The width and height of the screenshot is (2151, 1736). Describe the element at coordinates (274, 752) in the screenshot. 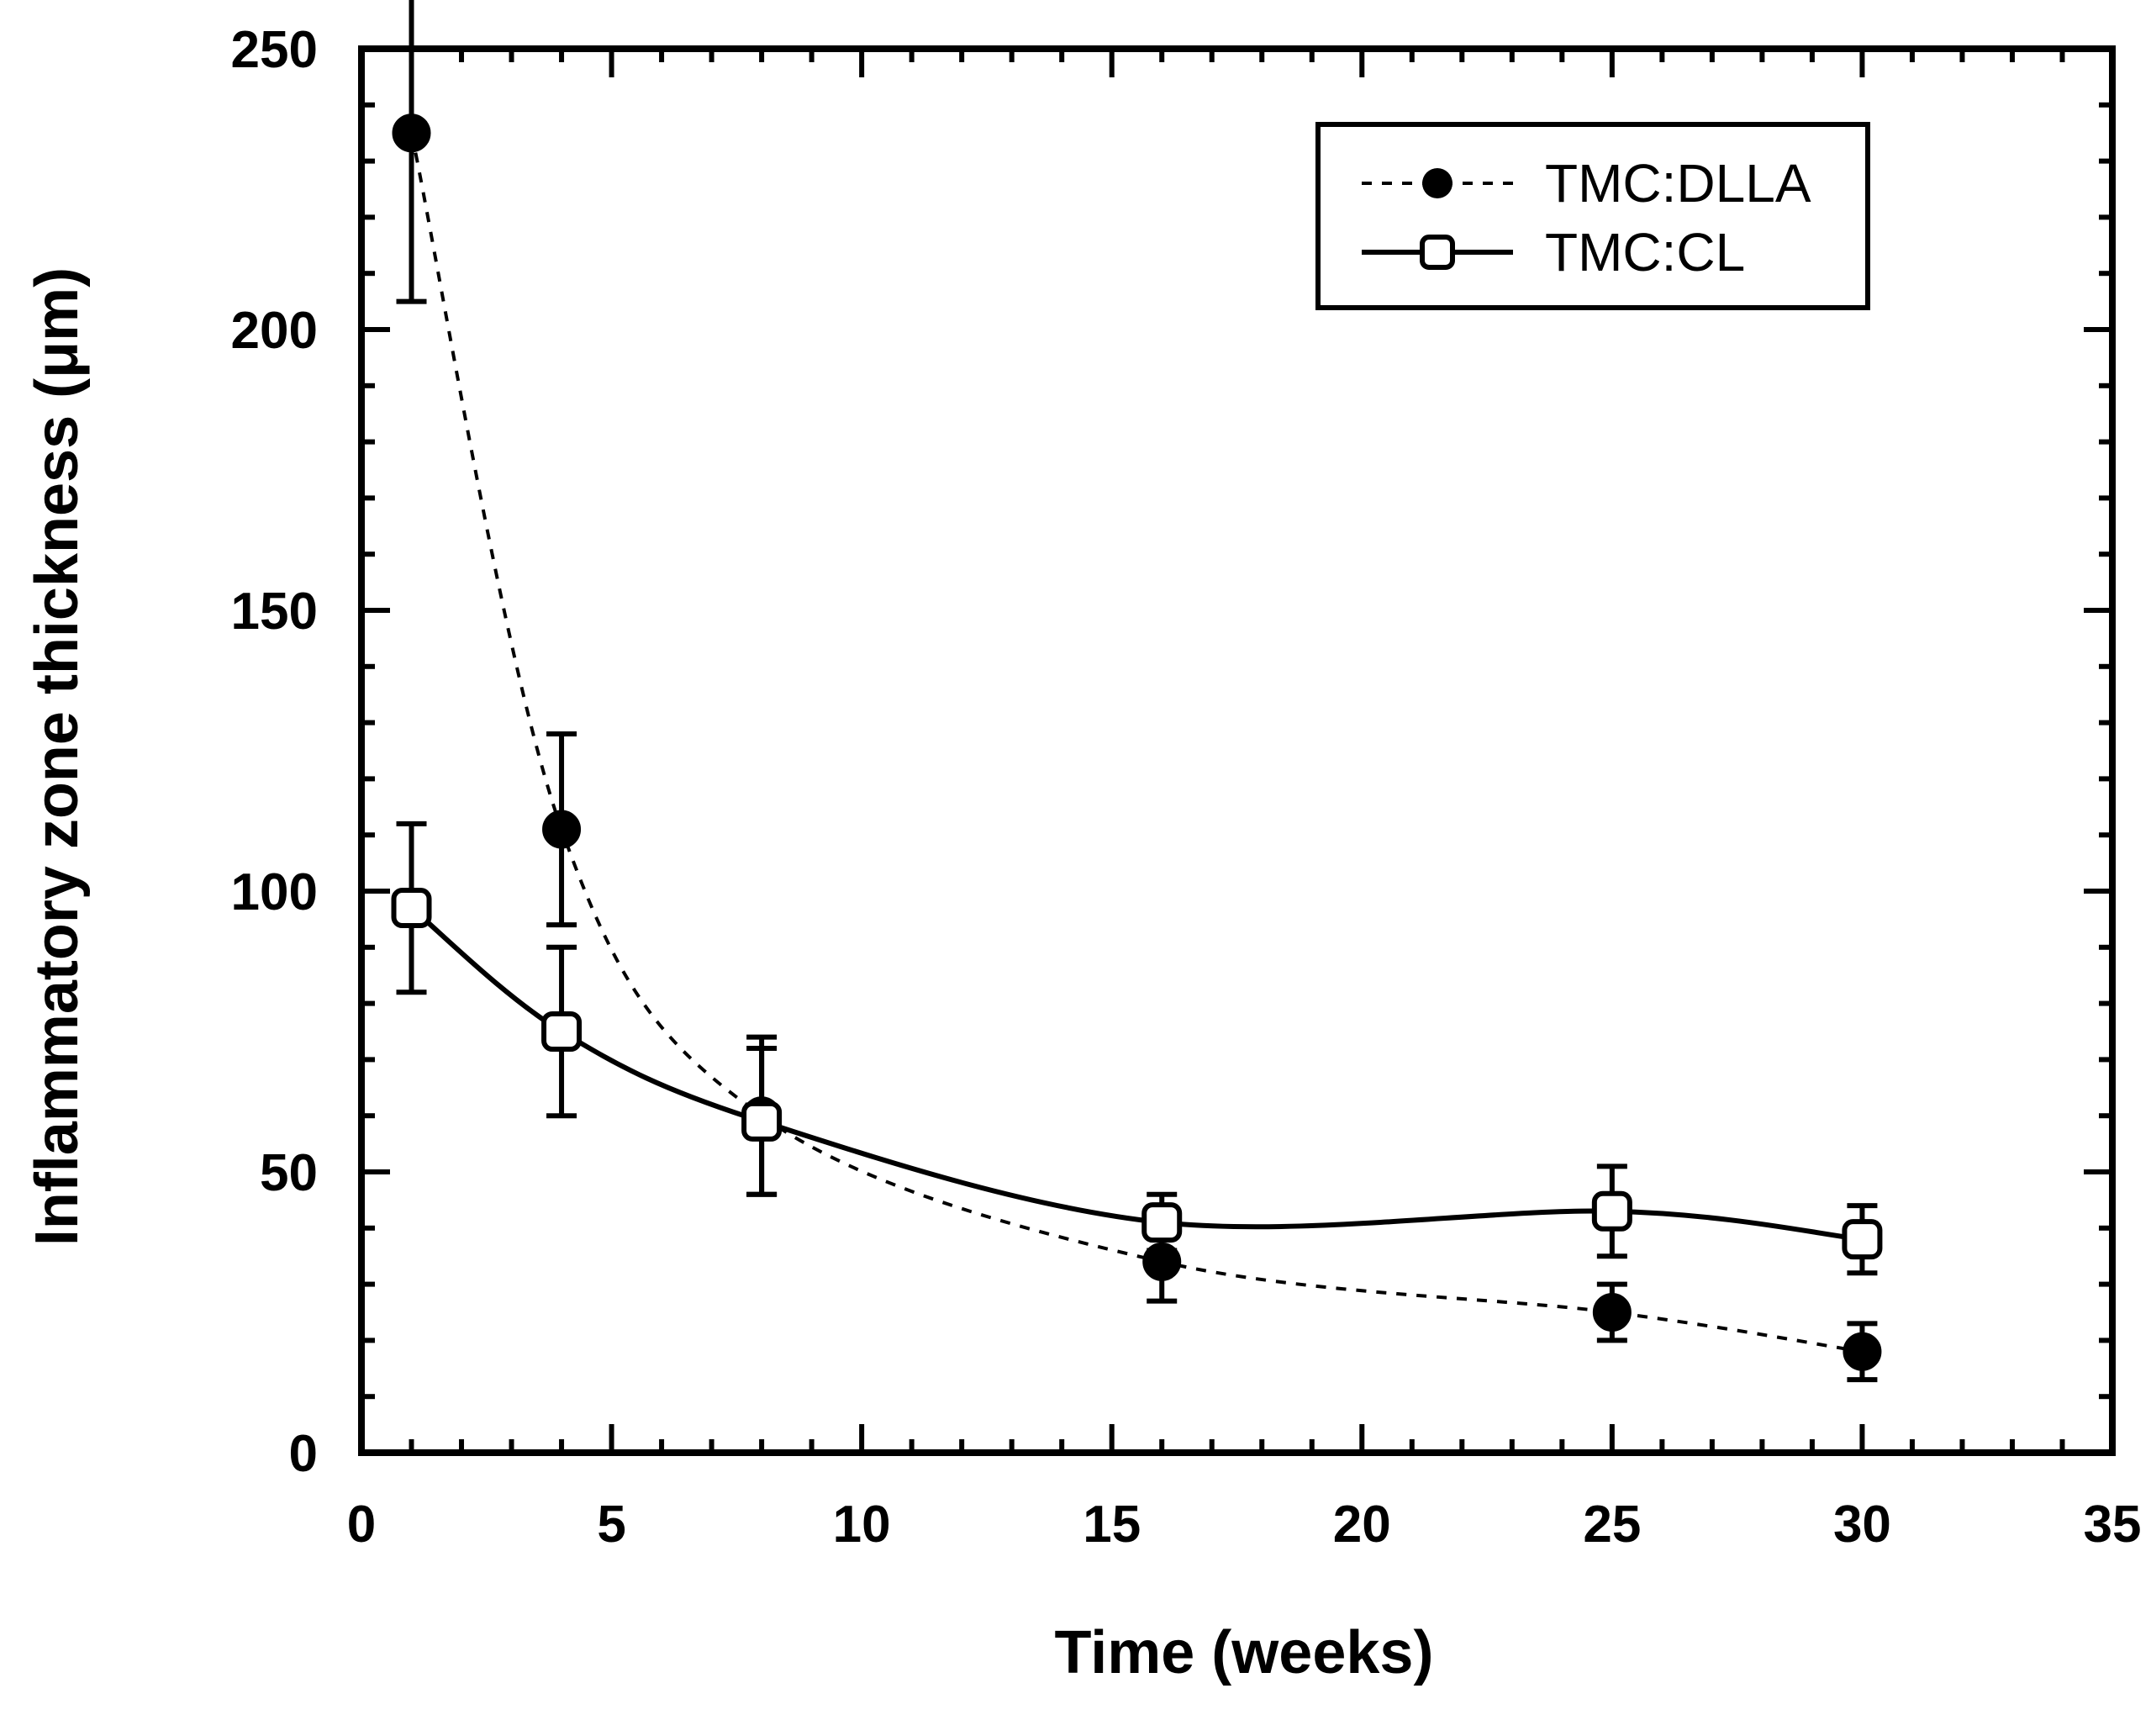

I see `y-tick-labels: 0 50 100 150 200 250` at that location.